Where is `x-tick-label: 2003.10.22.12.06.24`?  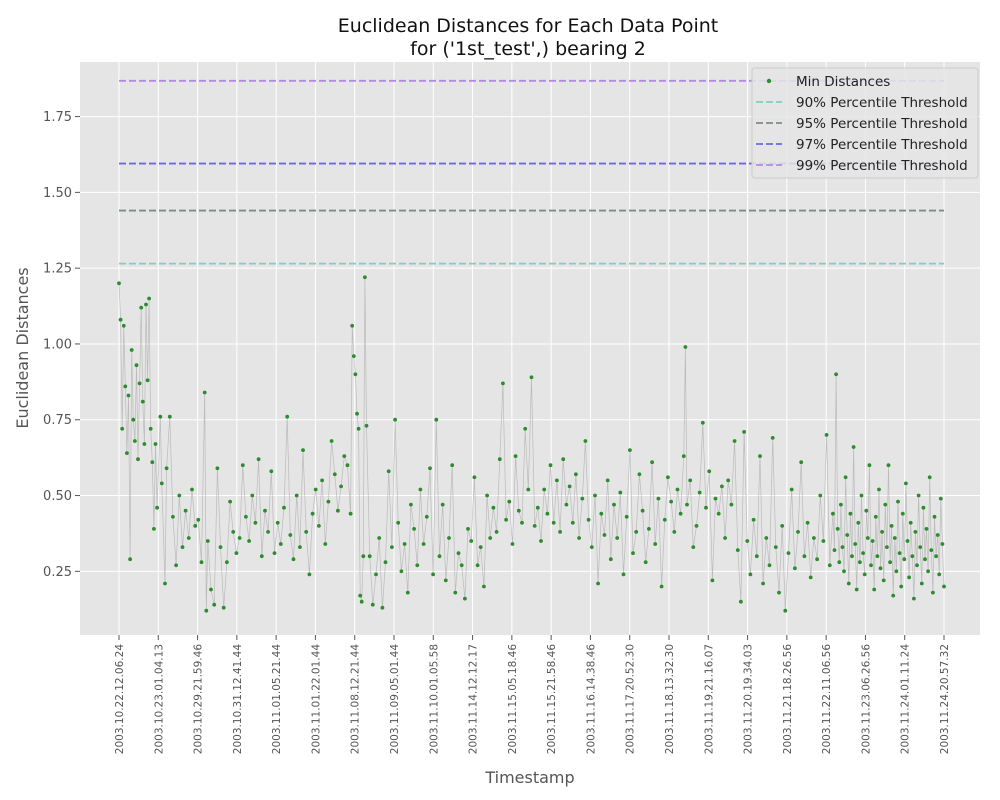
x-tick-label: 2003.10.22.12.06.24 is located at coordinates (120, 699).